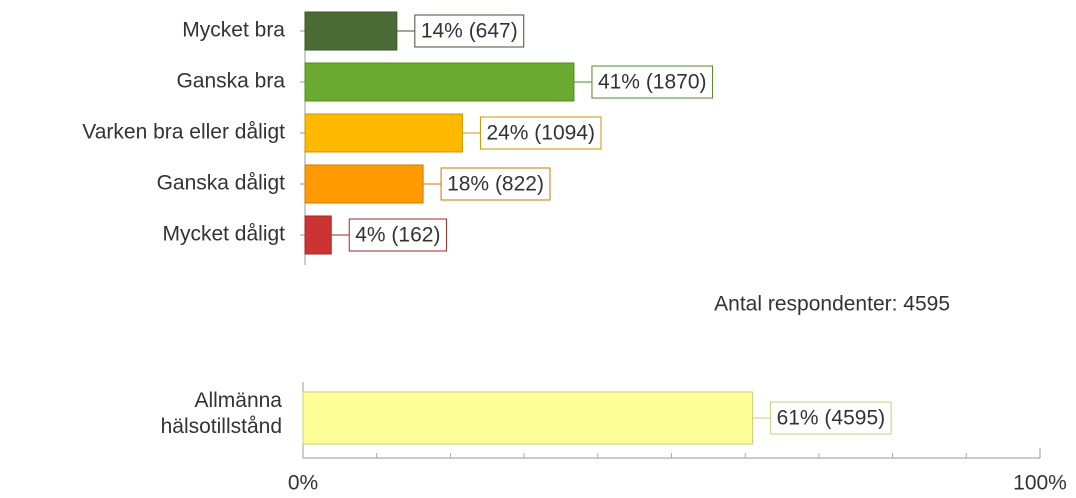 The width and height of the screenshot is (1076, 498). Describe the element at coordinates (221, 413) in the screenshot. I see `y-tick-label: Allmänna hälsotillstånd` at that location.